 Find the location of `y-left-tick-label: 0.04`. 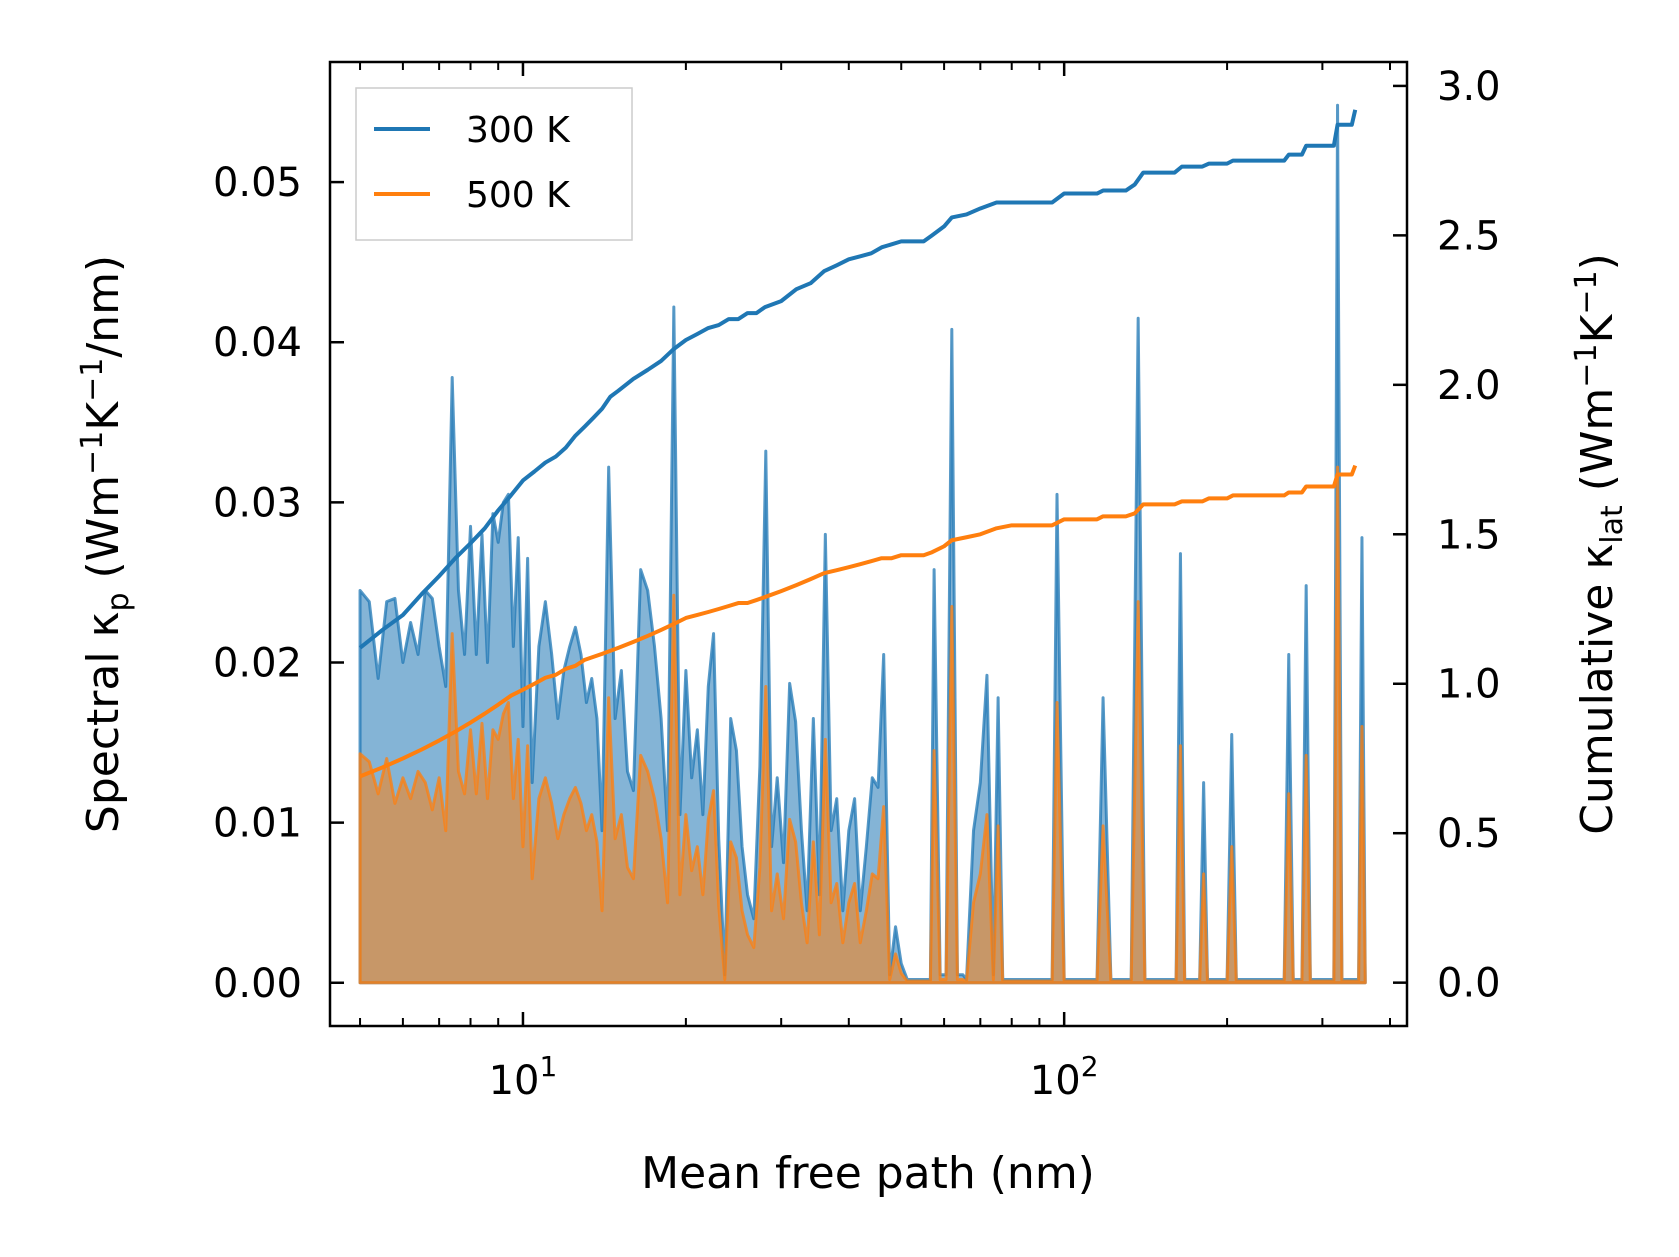

y-left-tick-label: 0.04 is located at coordinates (257, 343).